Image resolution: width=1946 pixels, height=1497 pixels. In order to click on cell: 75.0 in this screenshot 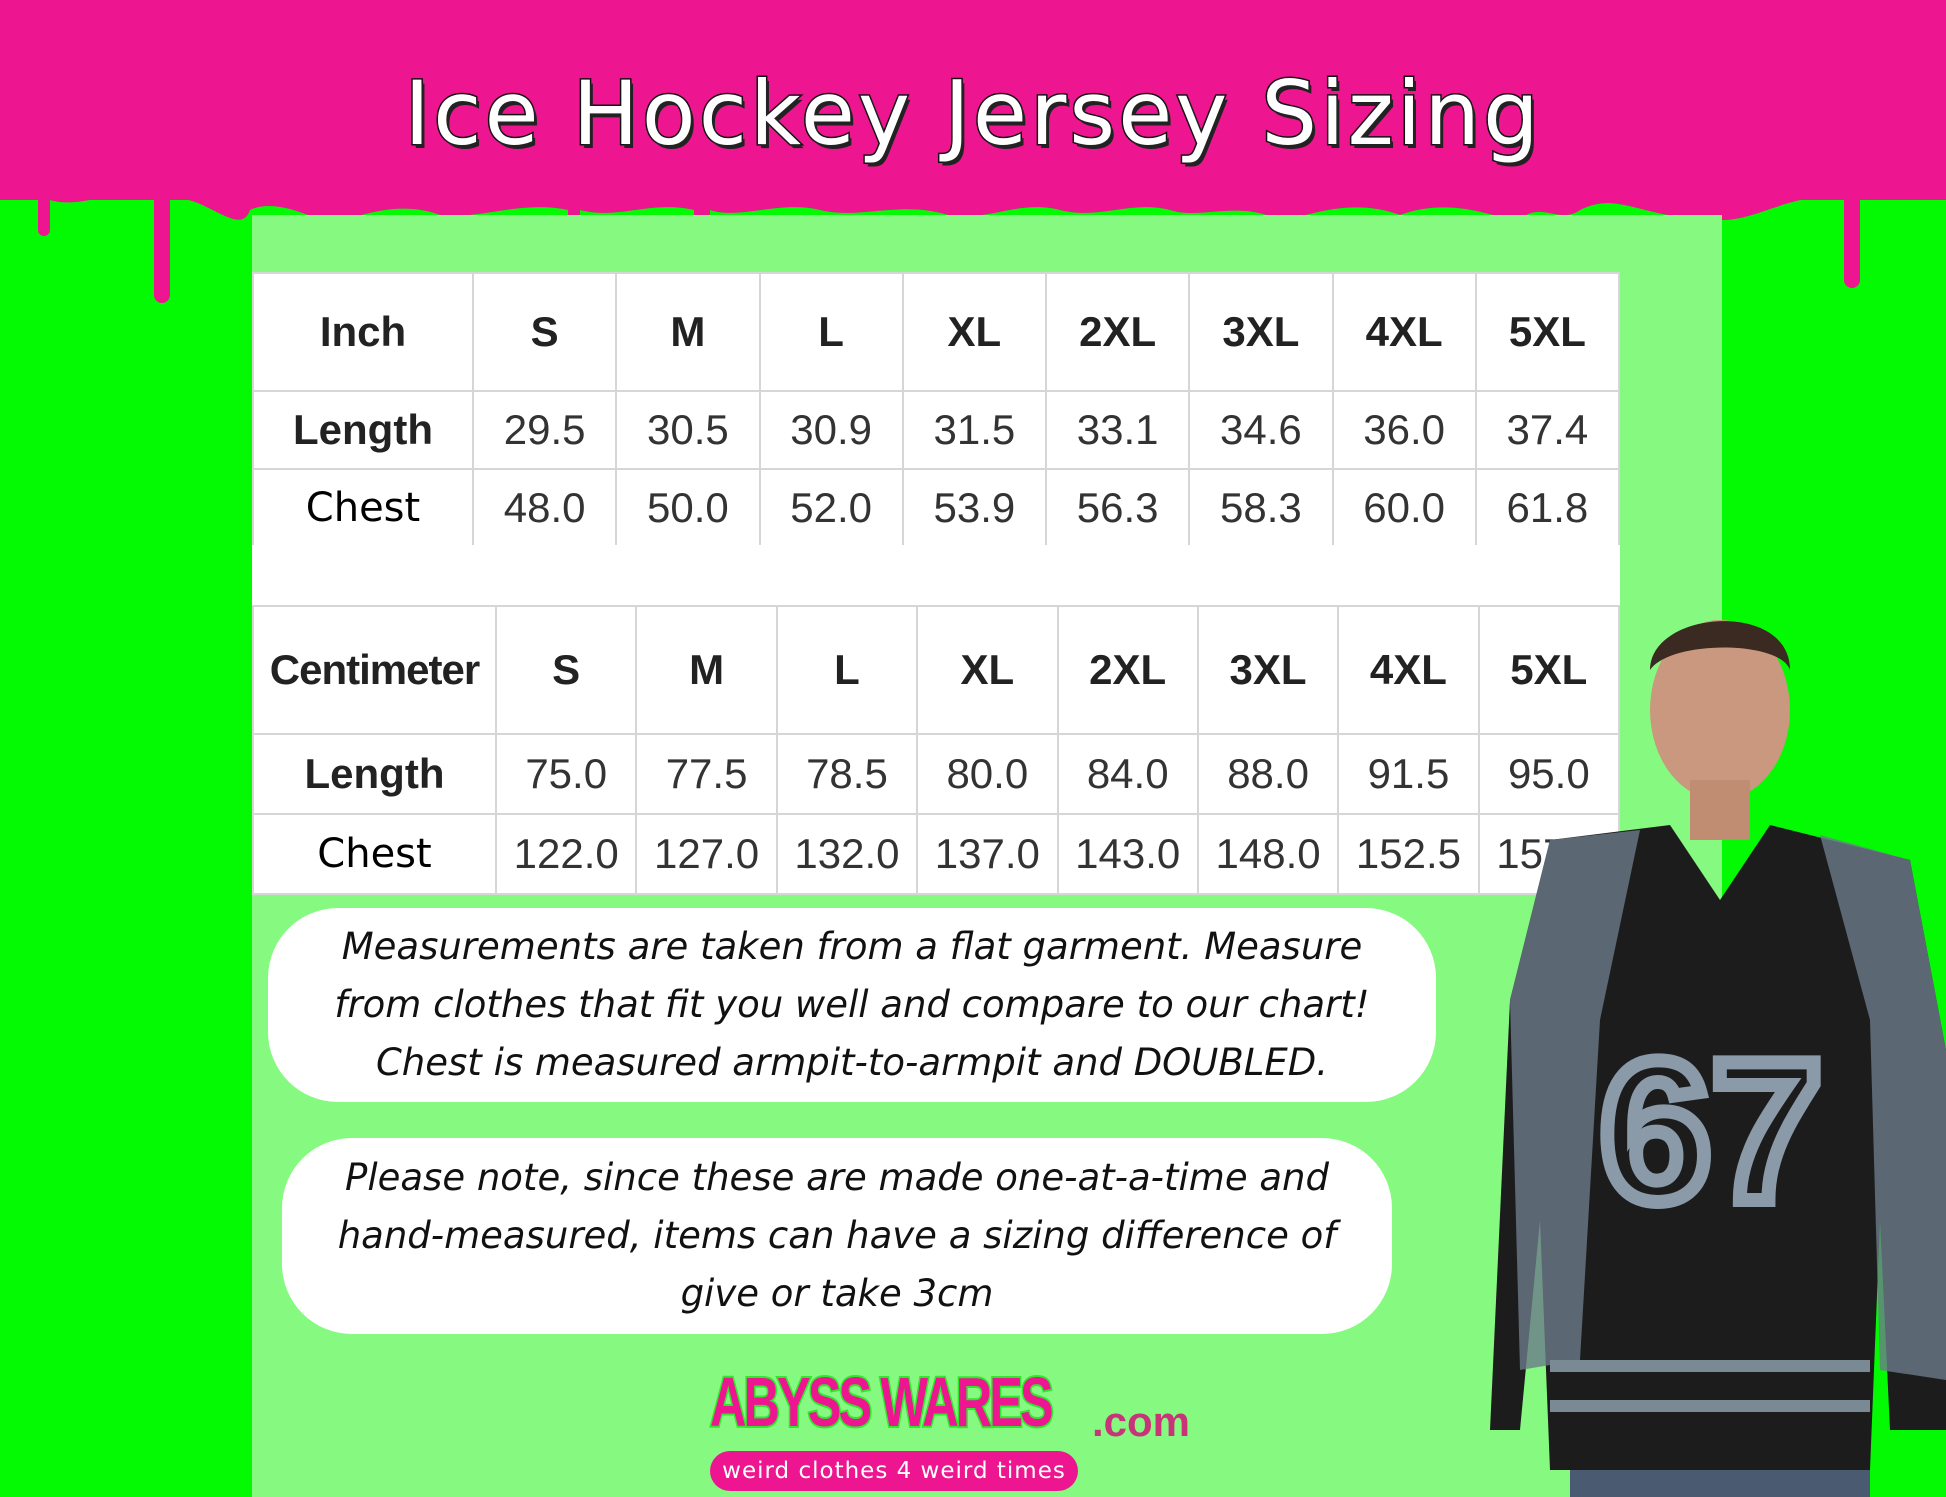, I will do `click(566, 774)`.